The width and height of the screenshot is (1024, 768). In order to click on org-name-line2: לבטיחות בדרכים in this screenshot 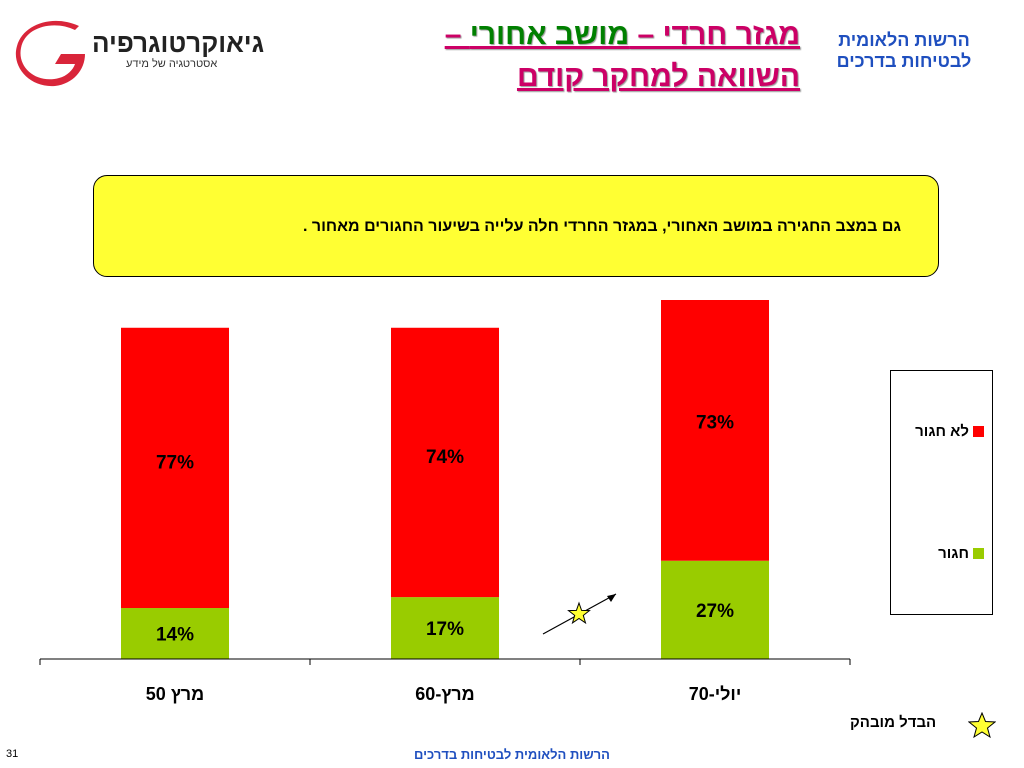, I will do `click(904, 61)`.